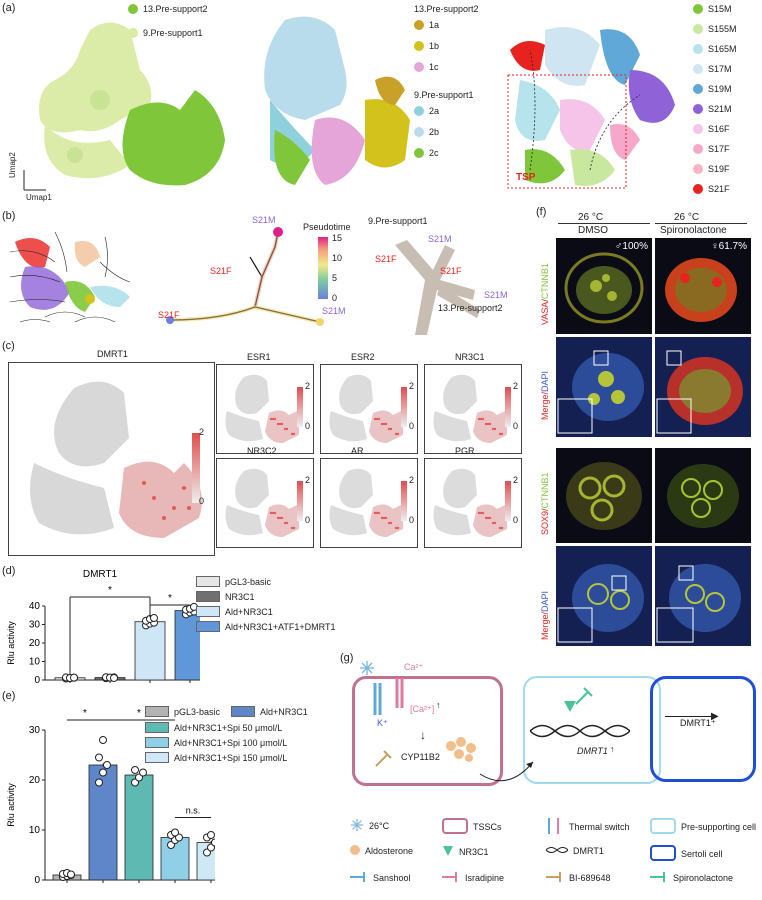  I want to click on aldosterone-cluster, so click(461, 749).